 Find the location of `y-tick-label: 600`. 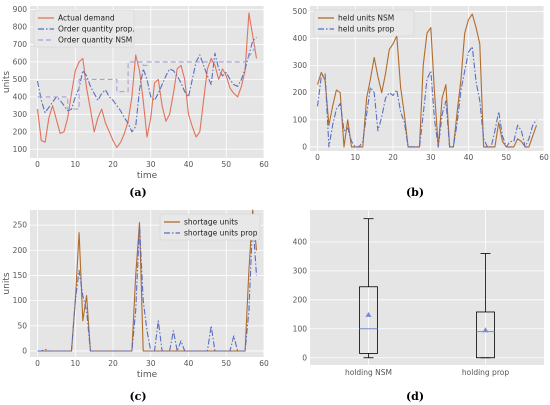

y-tick-label: 600 is located at coordinates (20, 61).